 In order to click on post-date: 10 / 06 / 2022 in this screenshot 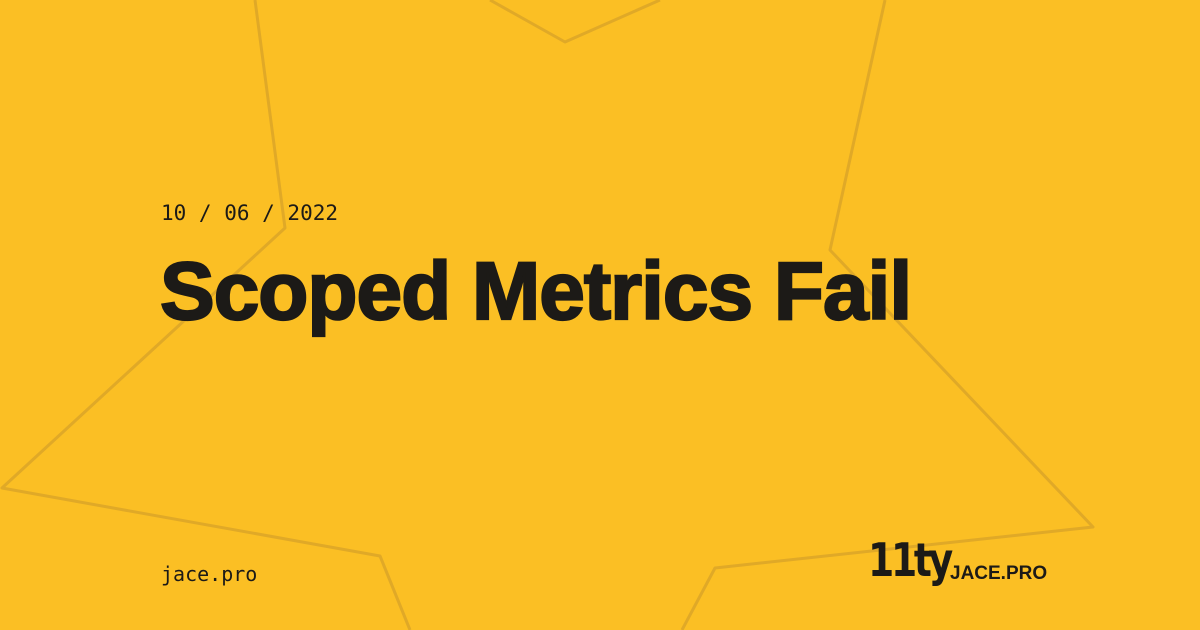, I will do `click(250, 213)`.